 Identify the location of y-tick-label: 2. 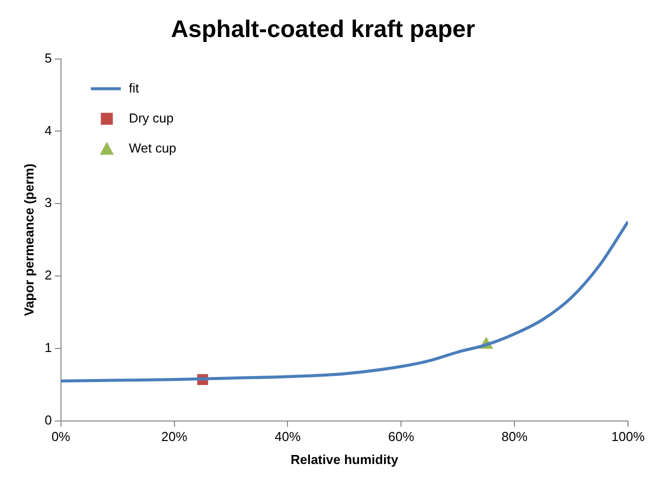
(48, 275).